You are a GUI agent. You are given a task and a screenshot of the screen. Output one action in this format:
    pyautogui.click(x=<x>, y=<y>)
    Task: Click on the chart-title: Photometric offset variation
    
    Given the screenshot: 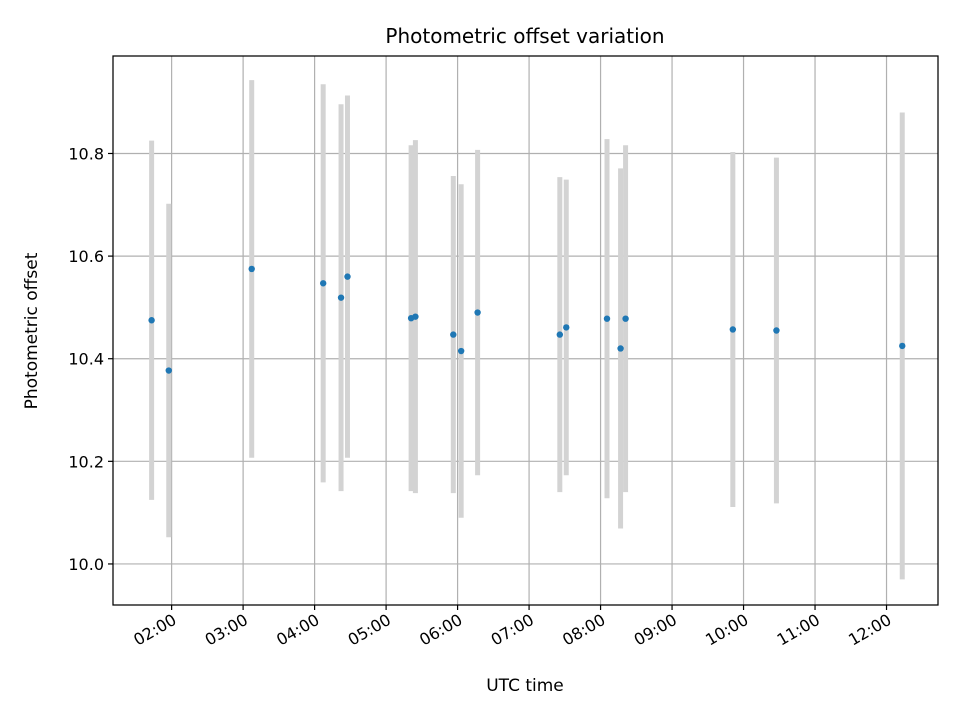 What is the action you would take?
    pyautogui.click(x=524, y=36)
    